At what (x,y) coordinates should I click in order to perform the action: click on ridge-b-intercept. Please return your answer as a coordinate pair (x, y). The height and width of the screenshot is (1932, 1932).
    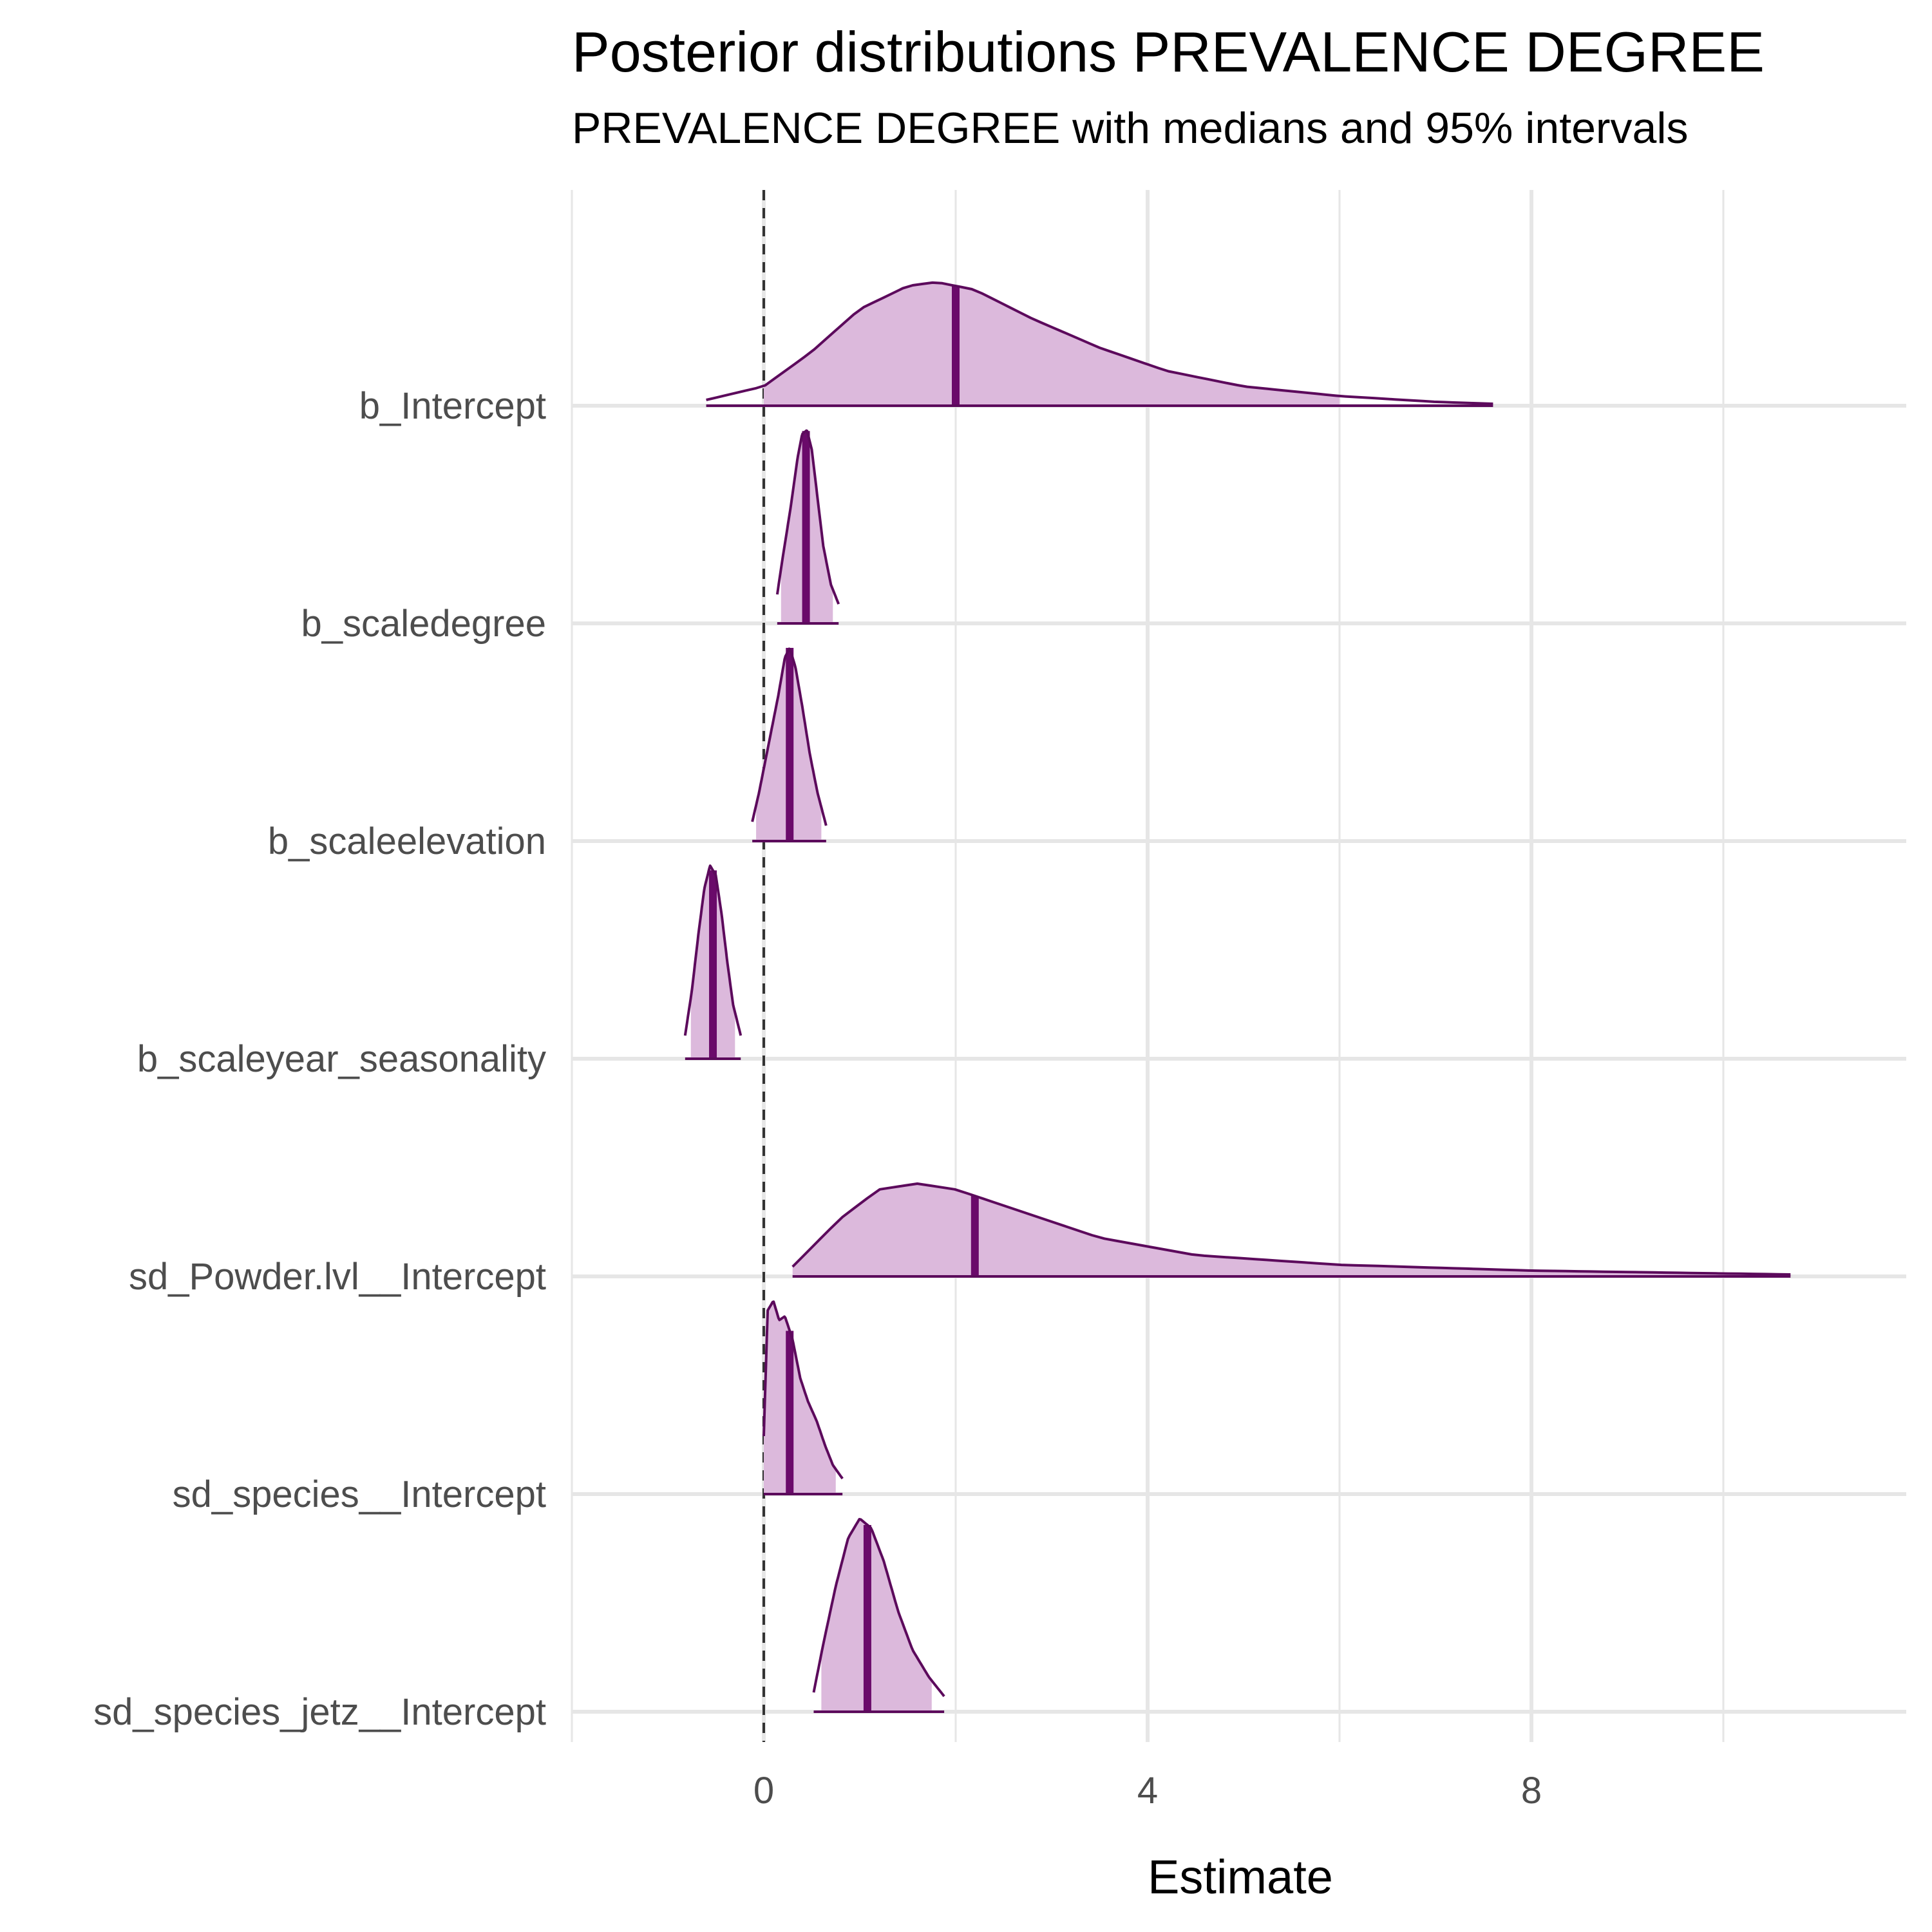
    Looking at the image, I should click on (1099, 344).